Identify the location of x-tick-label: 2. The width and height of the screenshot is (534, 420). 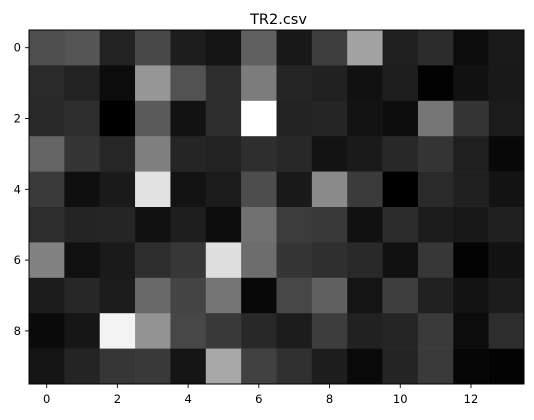
(117, 399).